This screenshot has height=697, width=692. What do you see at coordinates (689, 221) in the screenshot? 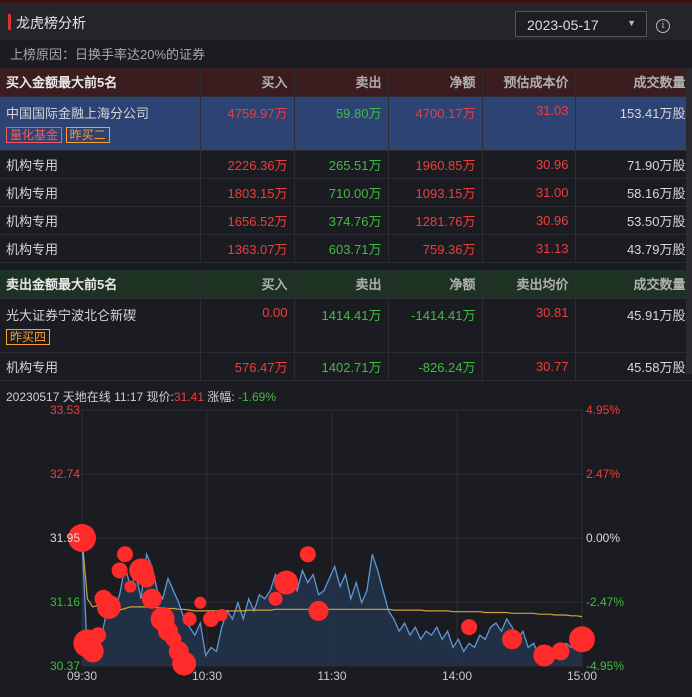
I see `scrollbar` at bounding box center [689, 221].